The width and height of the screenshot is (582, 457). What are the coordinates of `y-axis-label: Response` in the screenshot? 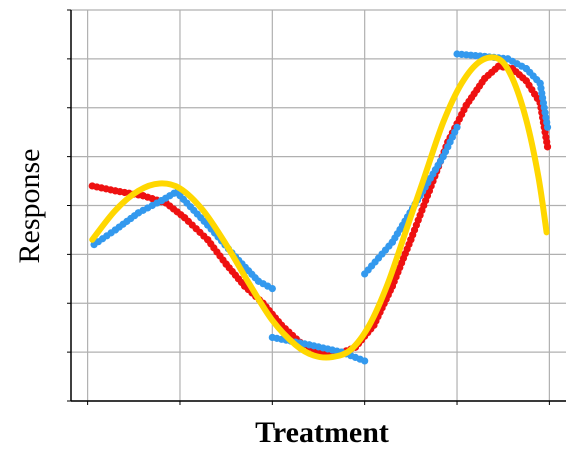 It's located at (29, 206).